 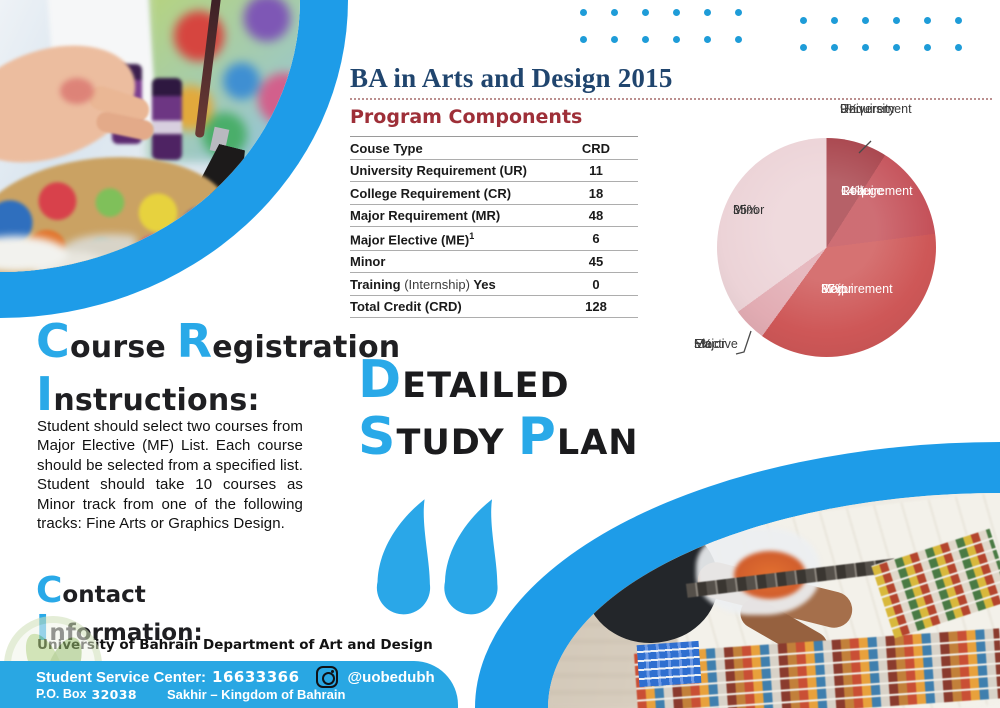 What do you see at coordinates (596, 148) in the screenshot?
I see `crd-header: CRD` at bounding box center [596, 148].